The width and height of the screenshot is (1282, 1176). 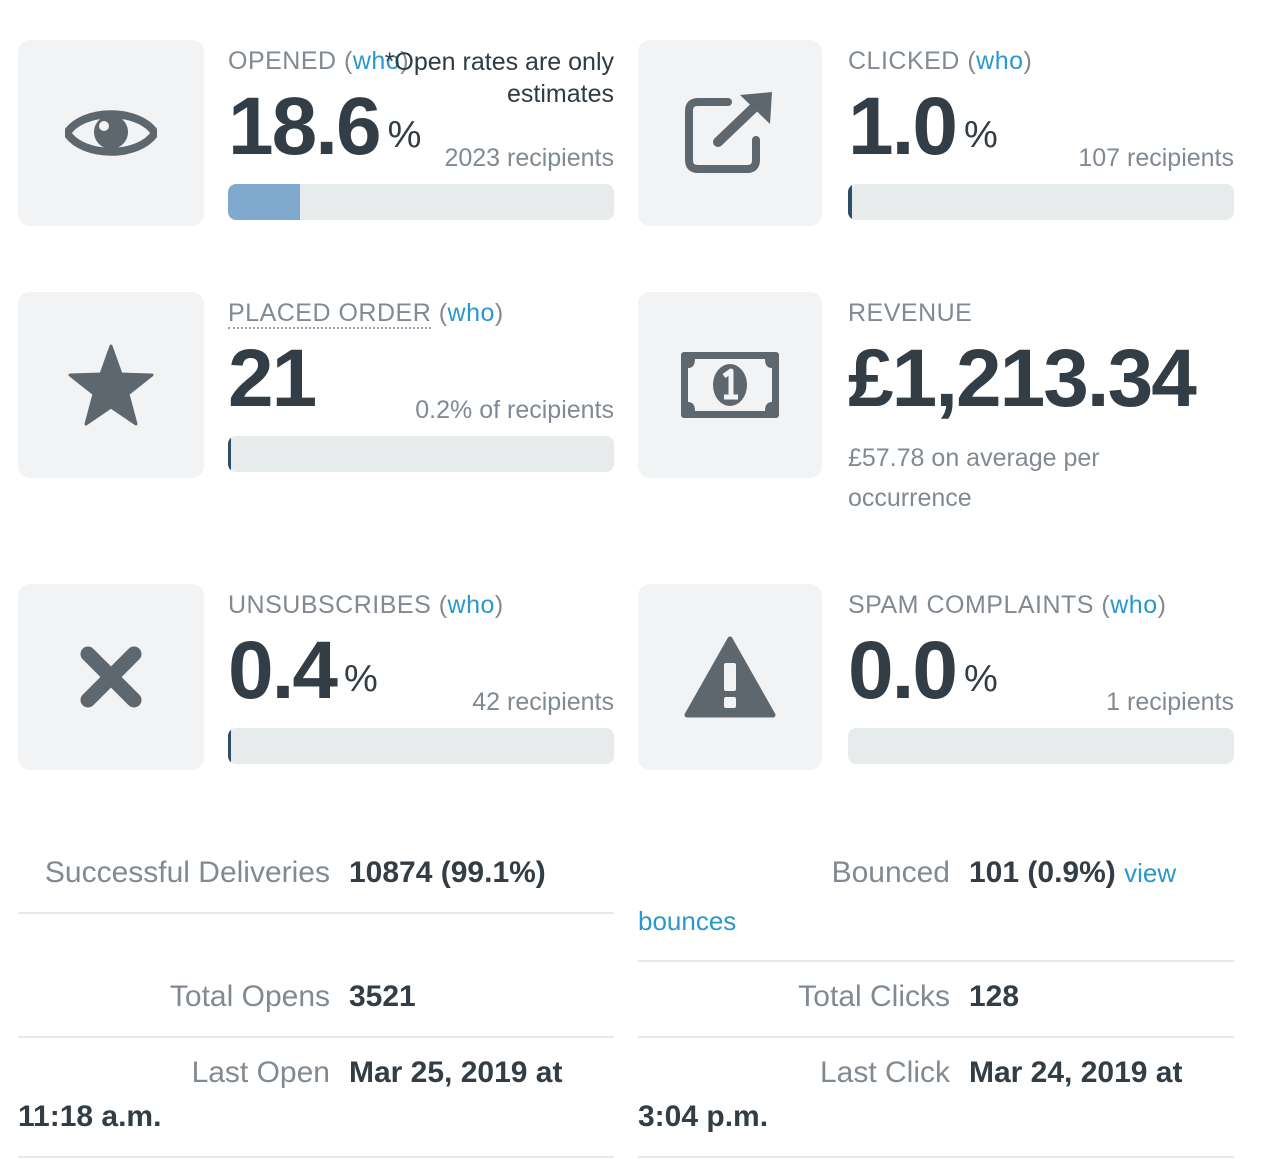 What do you see at coordinates (923, 126) in the screenshot?
I see `clicked-value: 1.0%` at bounding box center [923, 126].